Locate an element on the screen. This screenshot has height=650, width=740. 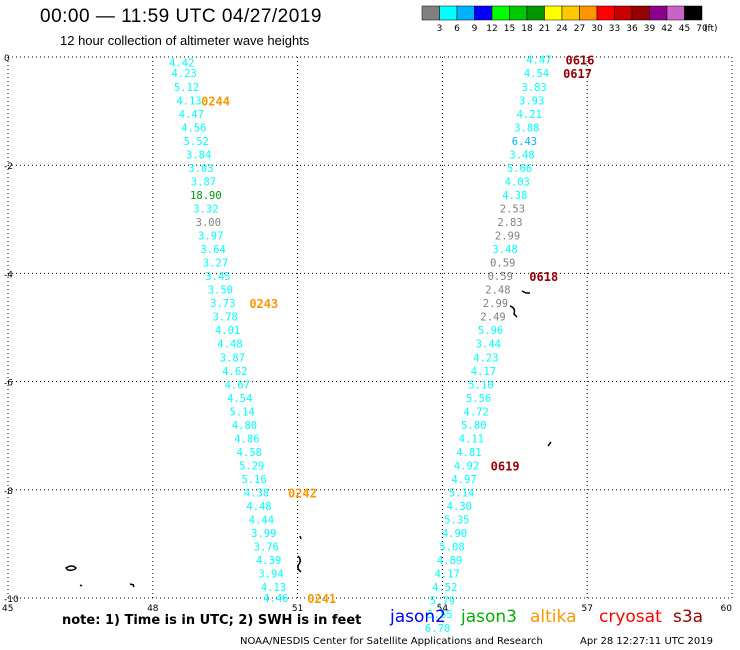
wave-height-point: 3.83 is located at coordinates (533, 88).